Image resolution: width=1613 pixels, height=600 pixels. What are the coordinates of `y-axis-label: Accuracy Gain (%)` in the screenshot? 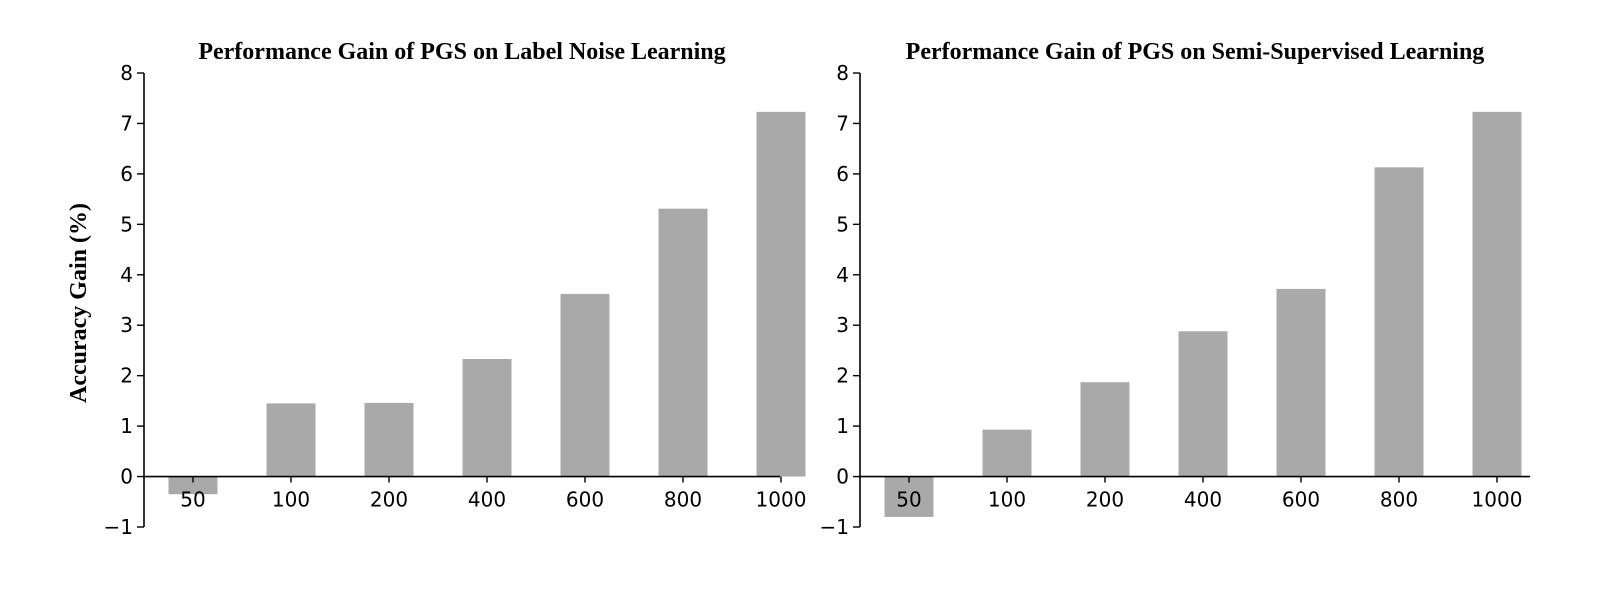 It's located at (79, 303).